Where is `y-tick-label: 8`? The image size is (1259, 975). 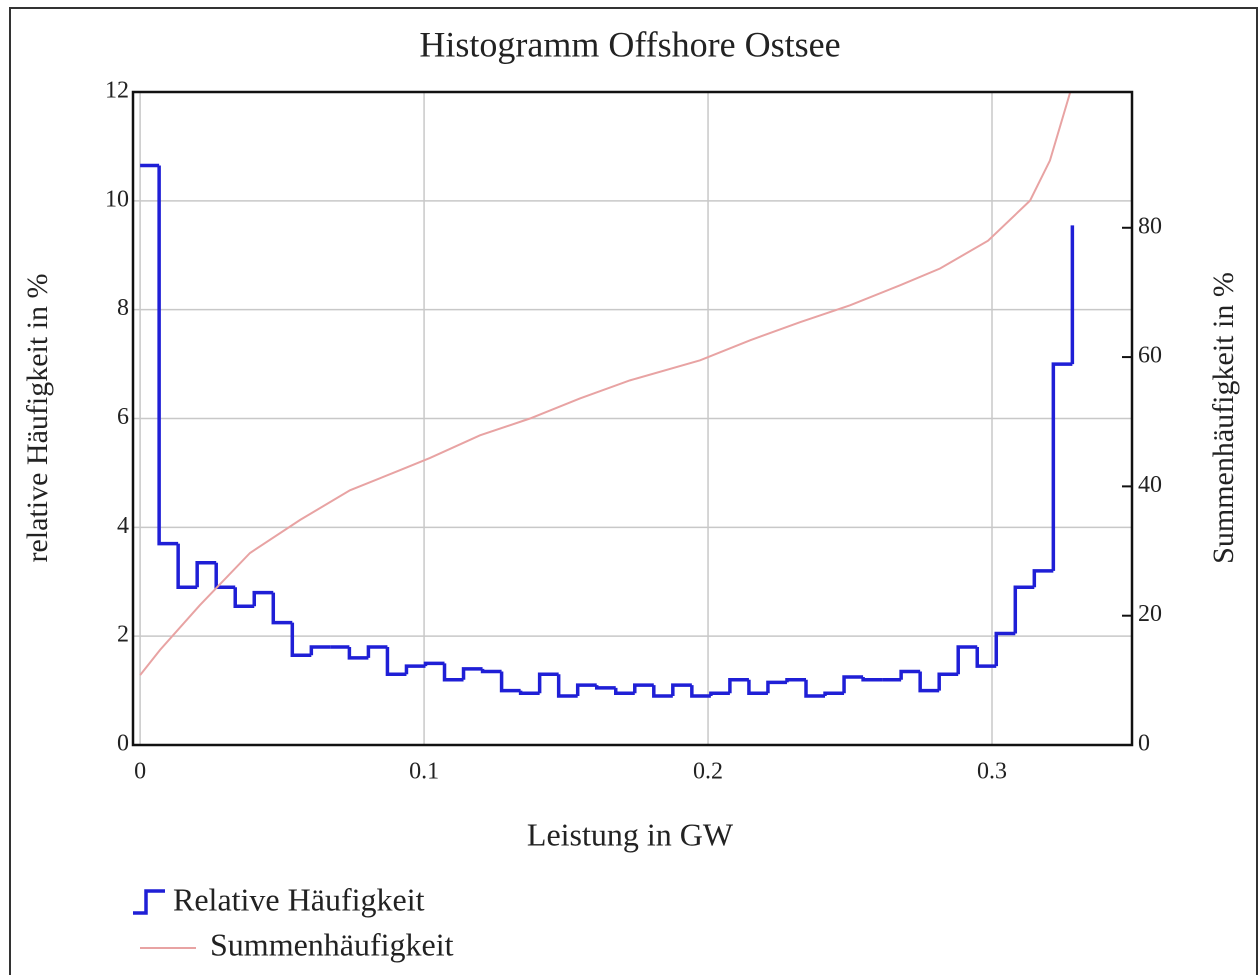
y-tick-label: 8 is located at coordinates (123, 308).